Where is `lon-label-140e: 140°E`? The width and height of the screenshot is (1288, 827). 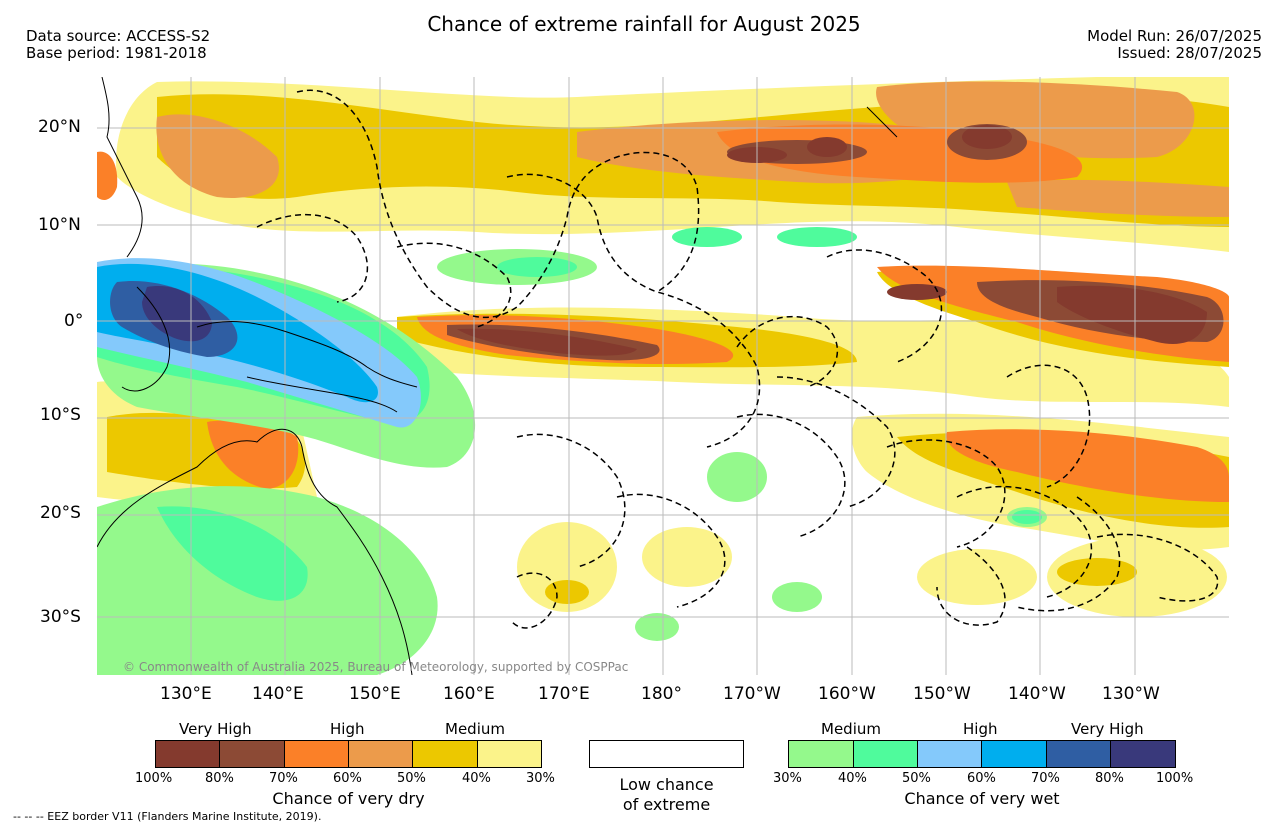 lon-label-140e: 140°E is located at coordinates (278, 694).